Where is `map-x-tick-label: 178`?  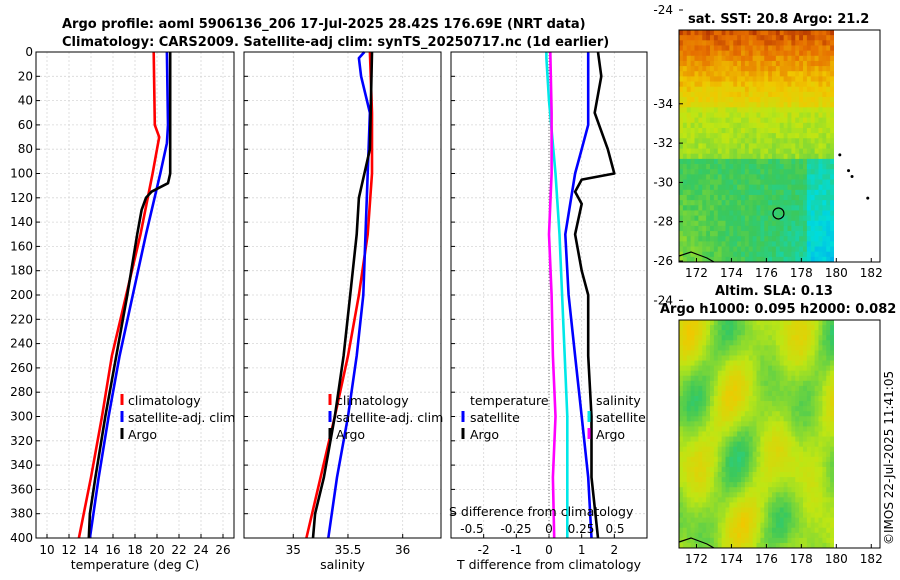
map-x-tick-label: 178 is located at coordinates (801, 273).